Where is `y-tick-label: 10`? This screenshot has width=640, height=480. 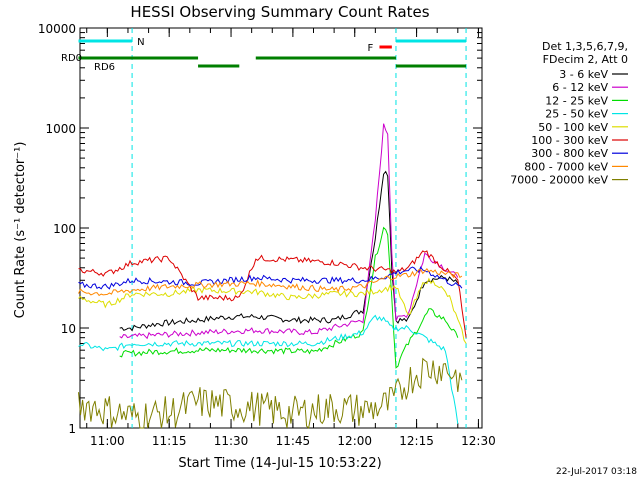 y-tick-label: 10 is located at coordinates (68, 329).